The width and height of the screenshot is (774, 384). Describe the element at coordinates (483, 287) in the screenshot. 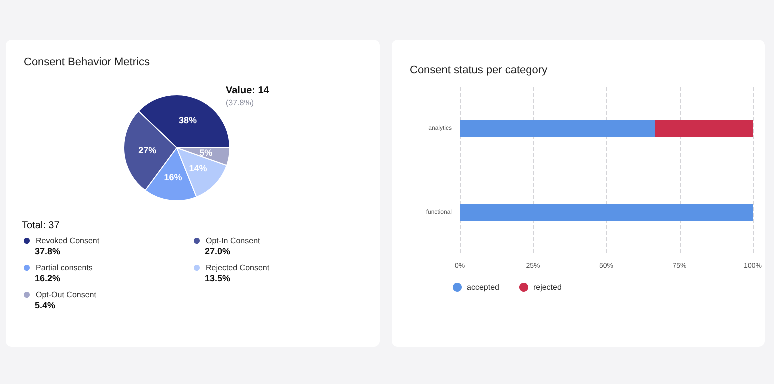

I see `legend-label: accepted` at that location.